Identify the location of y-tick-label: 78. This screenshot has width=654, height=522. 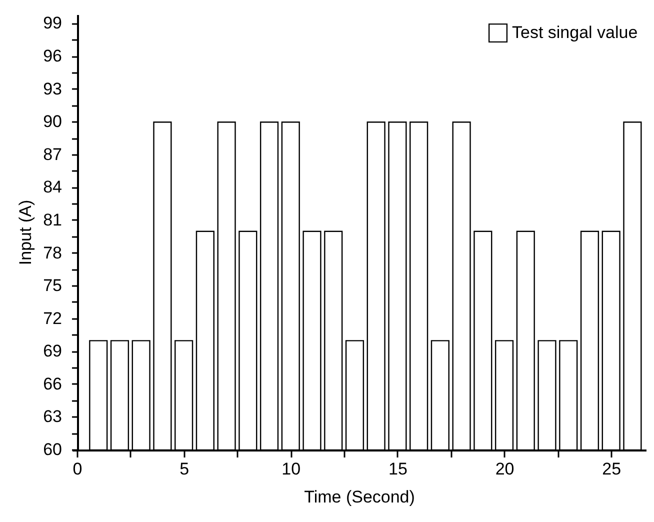
(52, 252).